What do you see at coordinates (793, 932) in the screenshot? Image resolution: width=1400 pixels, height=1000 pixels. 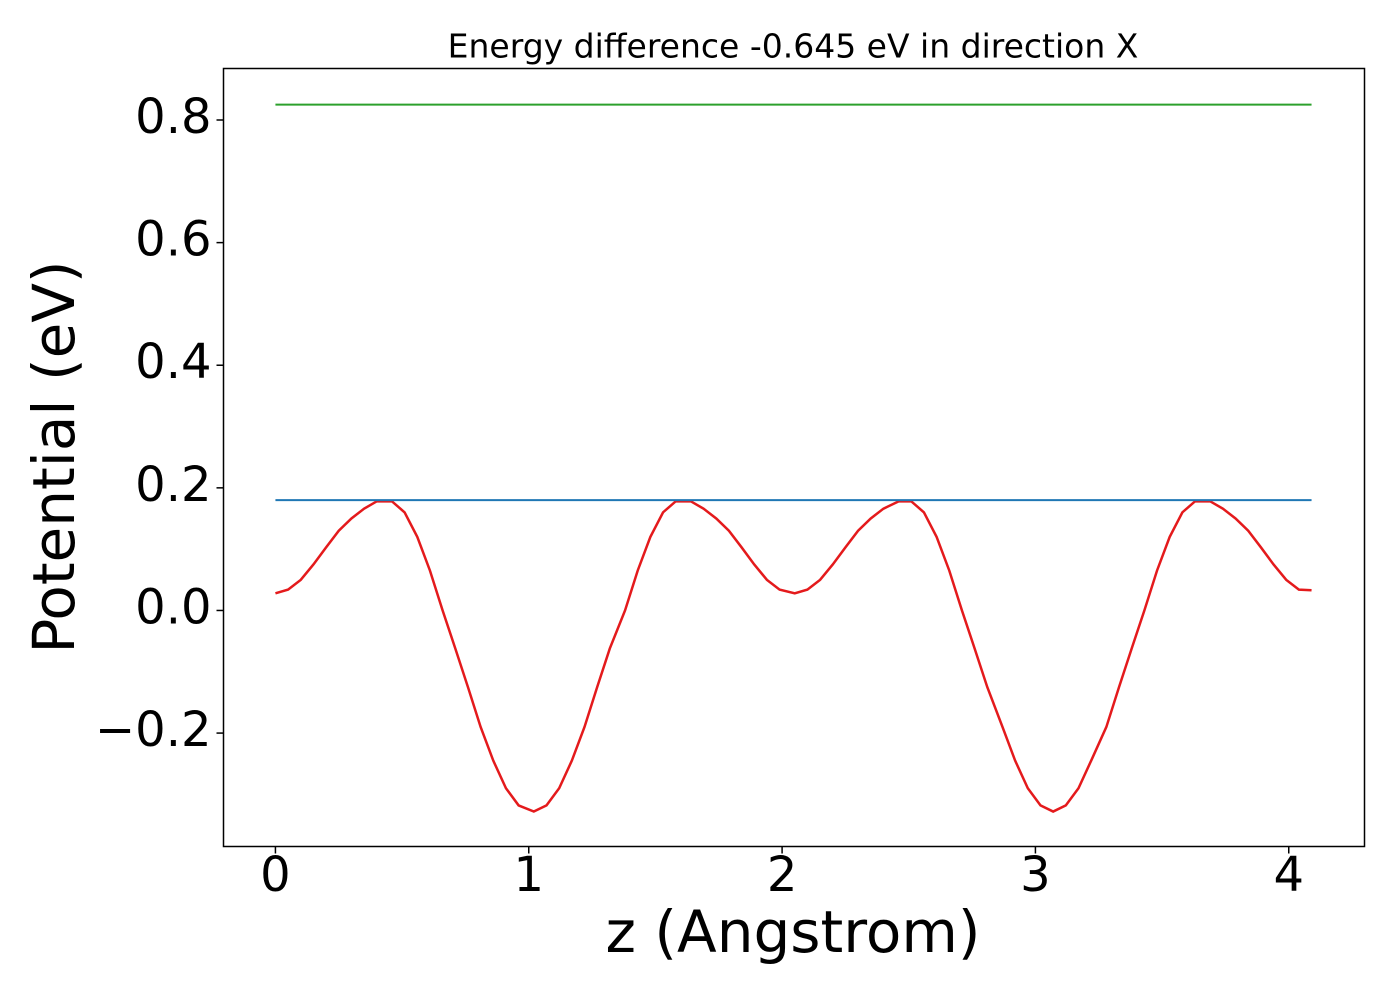 I see `x-axis-label: z (Angstrom)` at bounding box center [793, 932].